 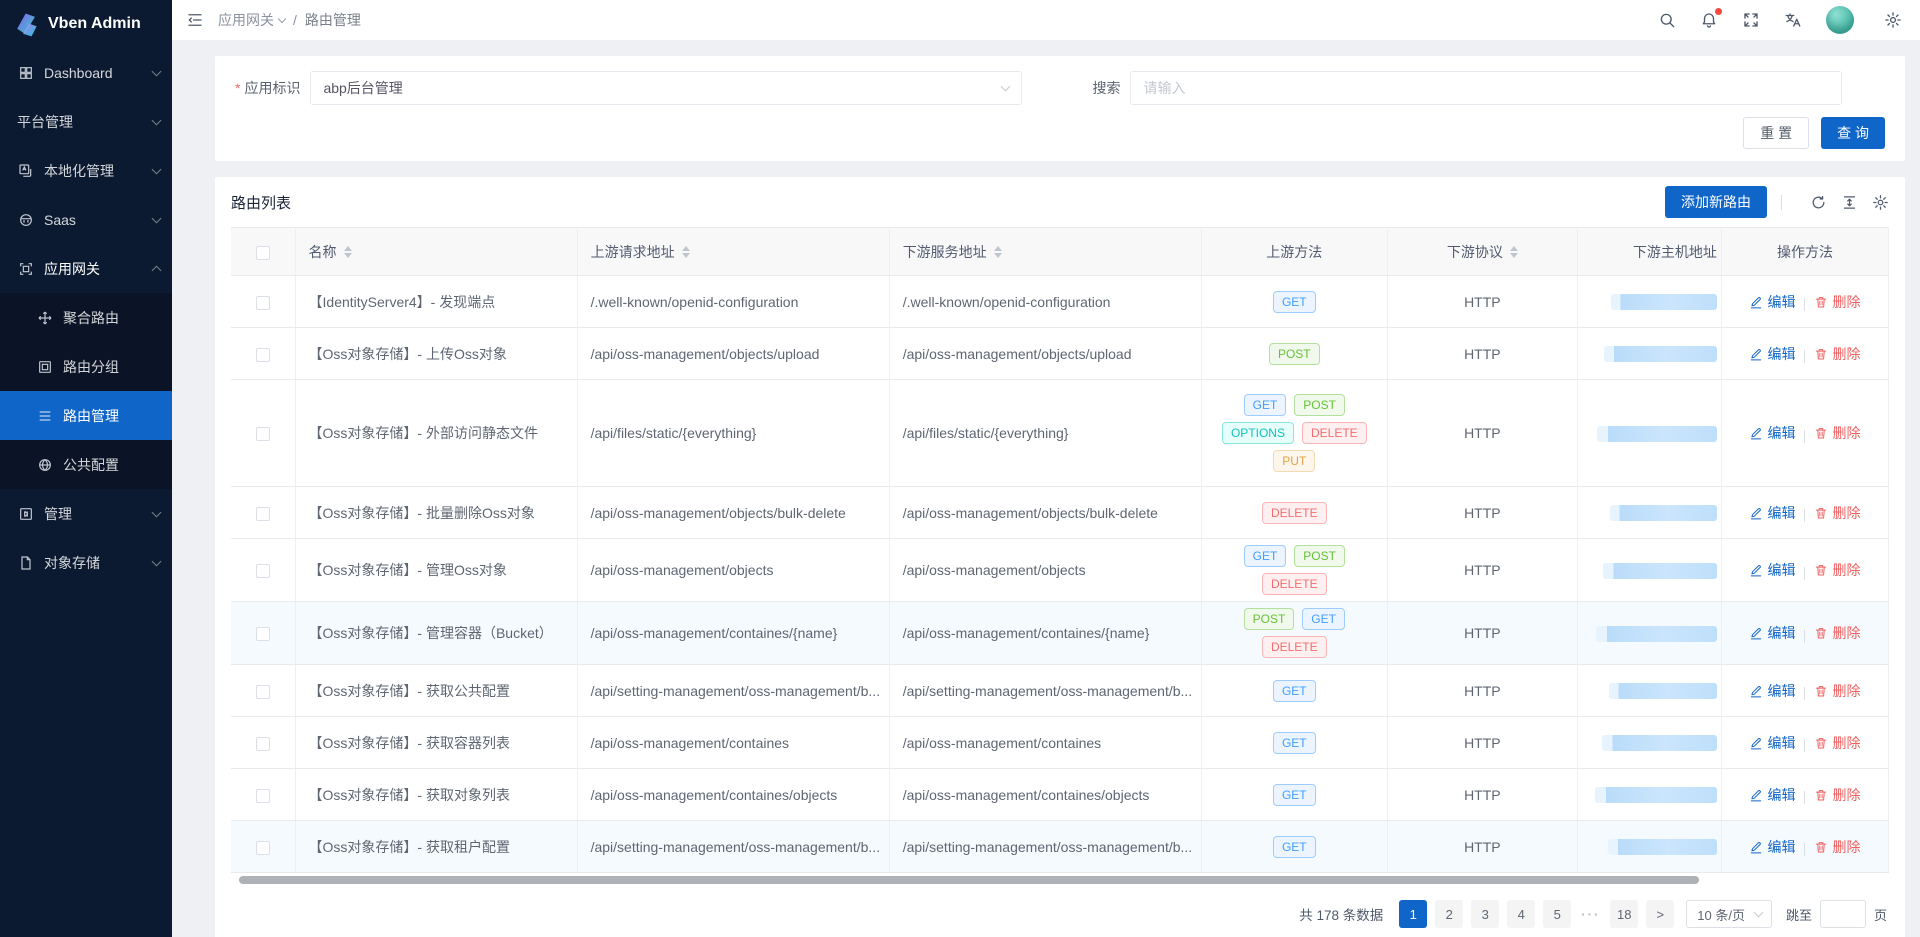 I want to click on upstream-path: /api/oss-management/containes/{name}, so click(x=714, y=633).